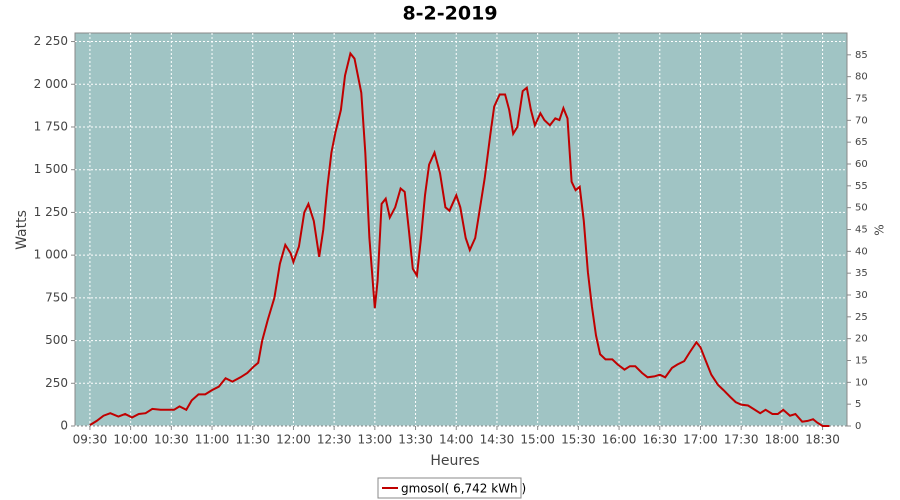  What do you see at coordinates (171, 440) in the screenshot?
I see `x-tick-label: 10:30` at bounding box center [171, 440].